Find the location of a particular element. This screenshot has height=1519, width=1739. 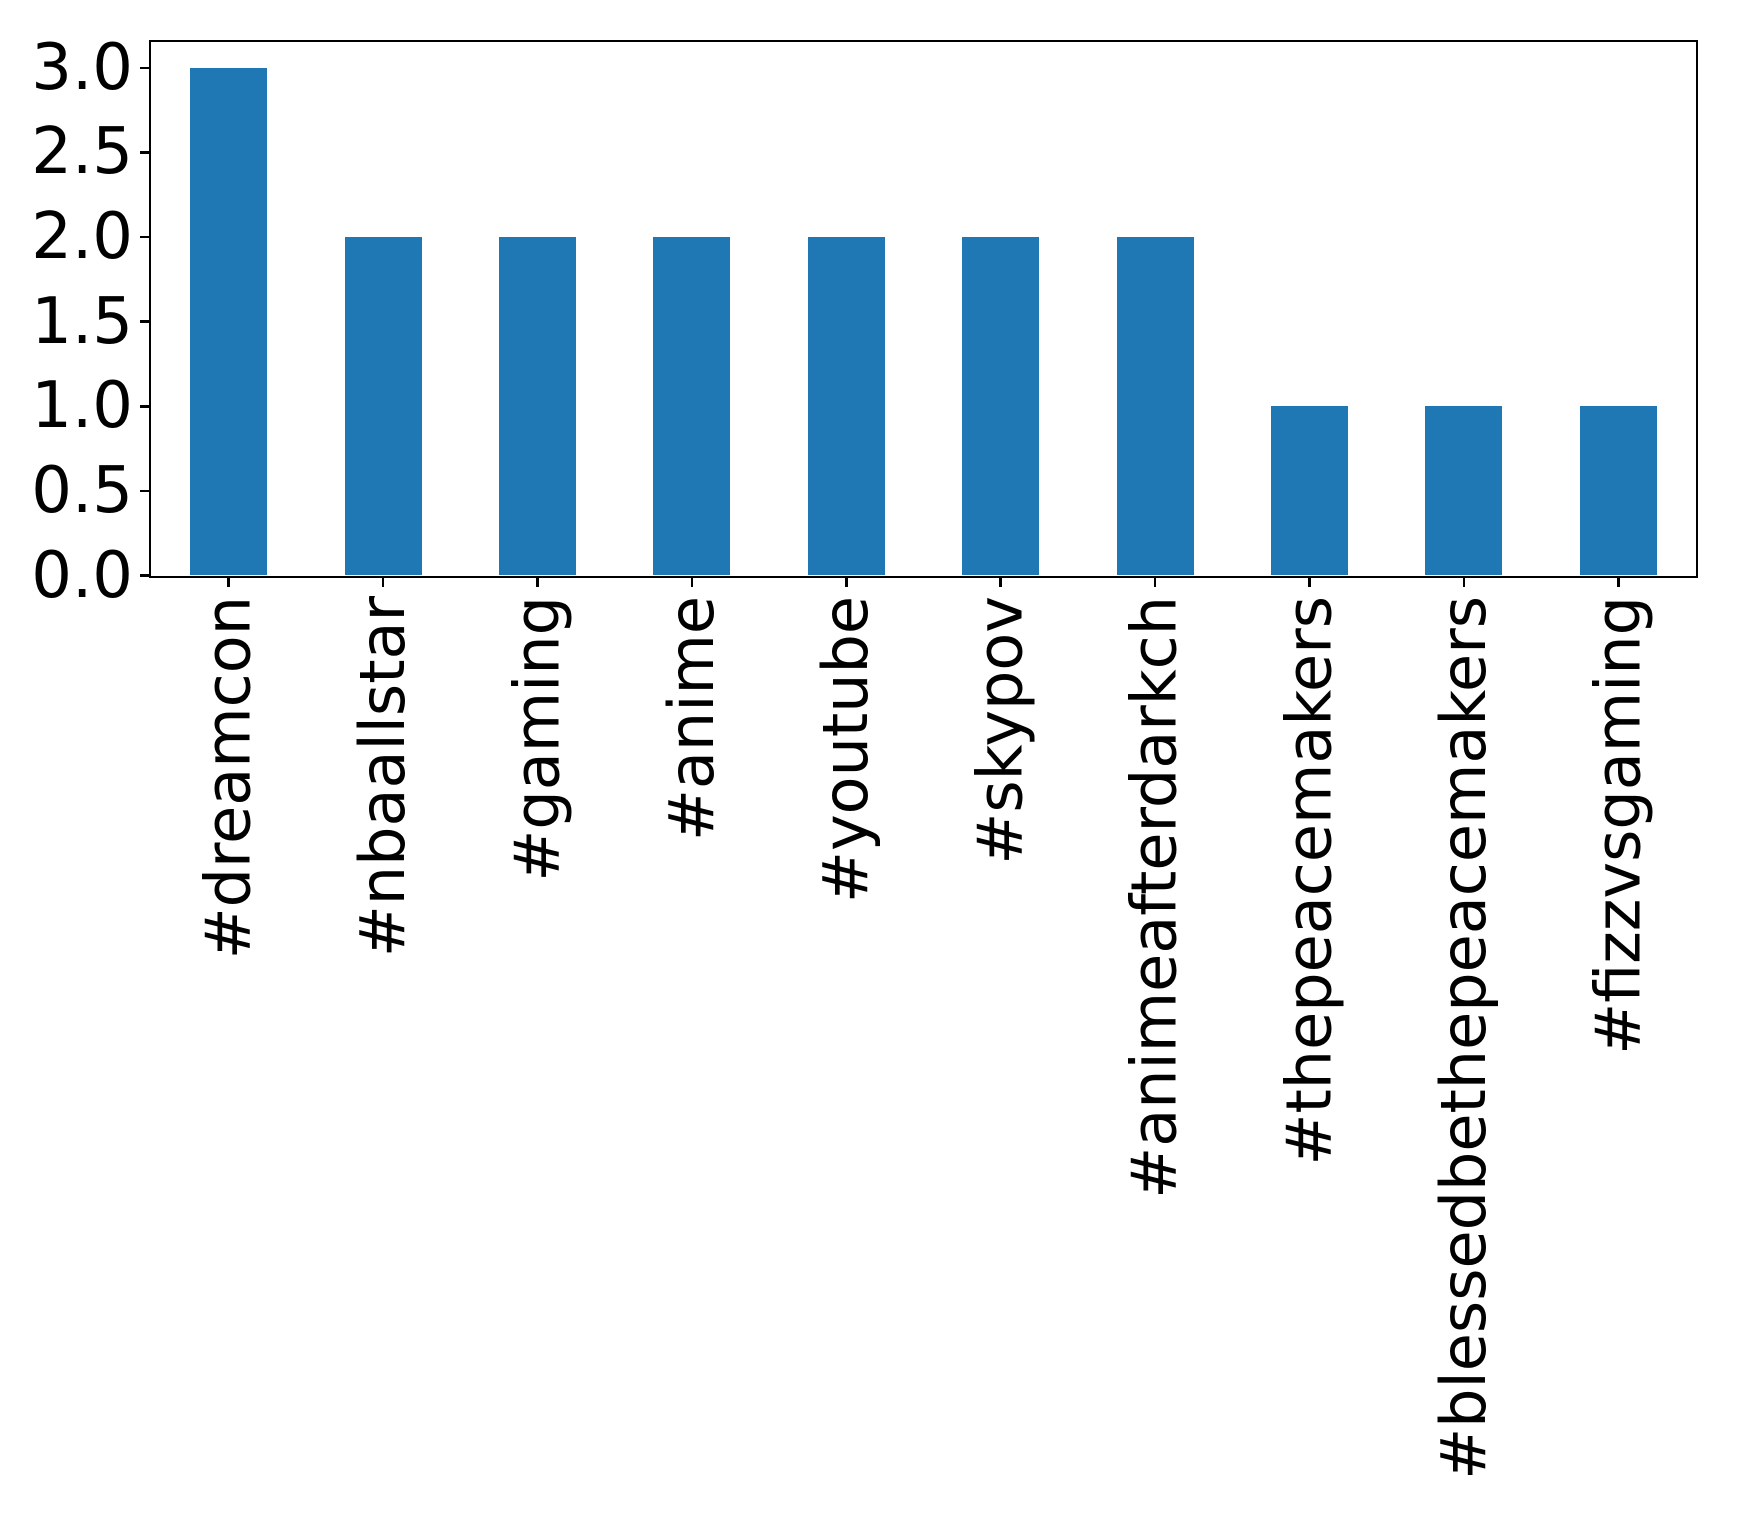

y-tick-label: 1.5 is located at coordinates (82, 321).